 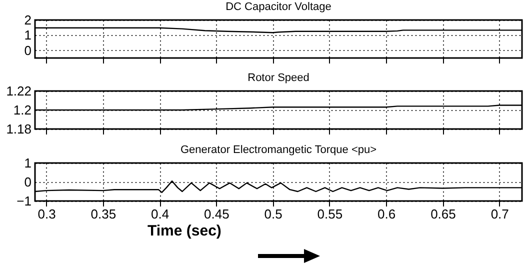 I want to click on x-tick-label: 0.4, so click(x=160, y=214).